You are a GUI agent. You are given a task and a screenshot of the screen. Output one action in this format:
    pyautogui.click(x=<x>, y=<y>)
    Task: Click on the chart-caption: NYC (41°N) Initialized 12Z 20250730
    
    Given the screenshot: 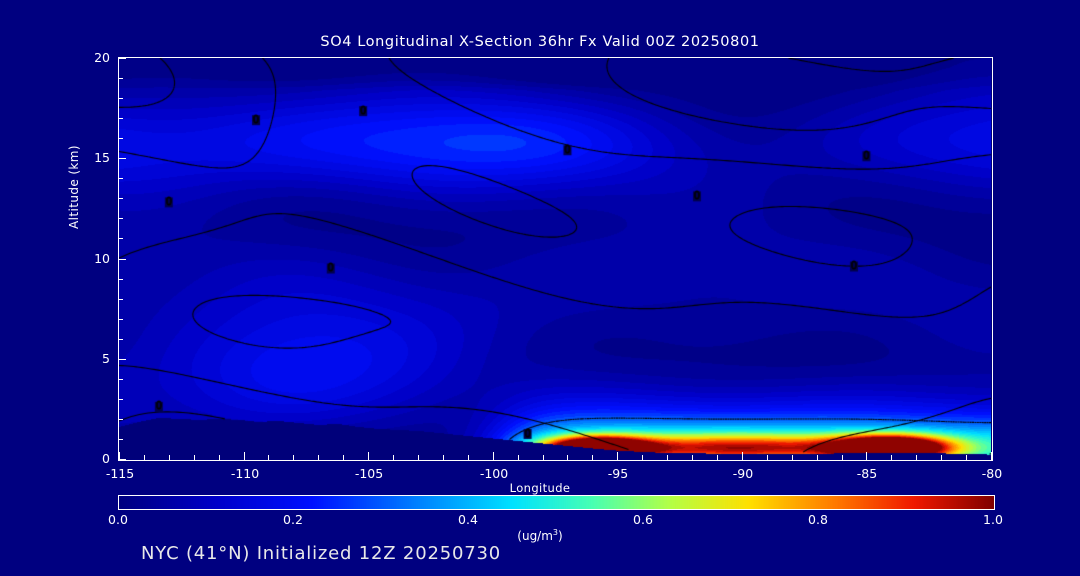 What is the action you would take?
    pyautogui.click(x=321, y=553)
    